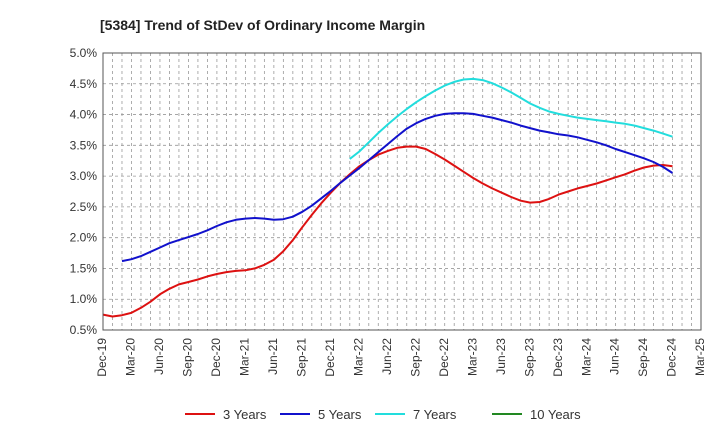  I want to click on x-tick-label: Sep-24, so click(643, 357).